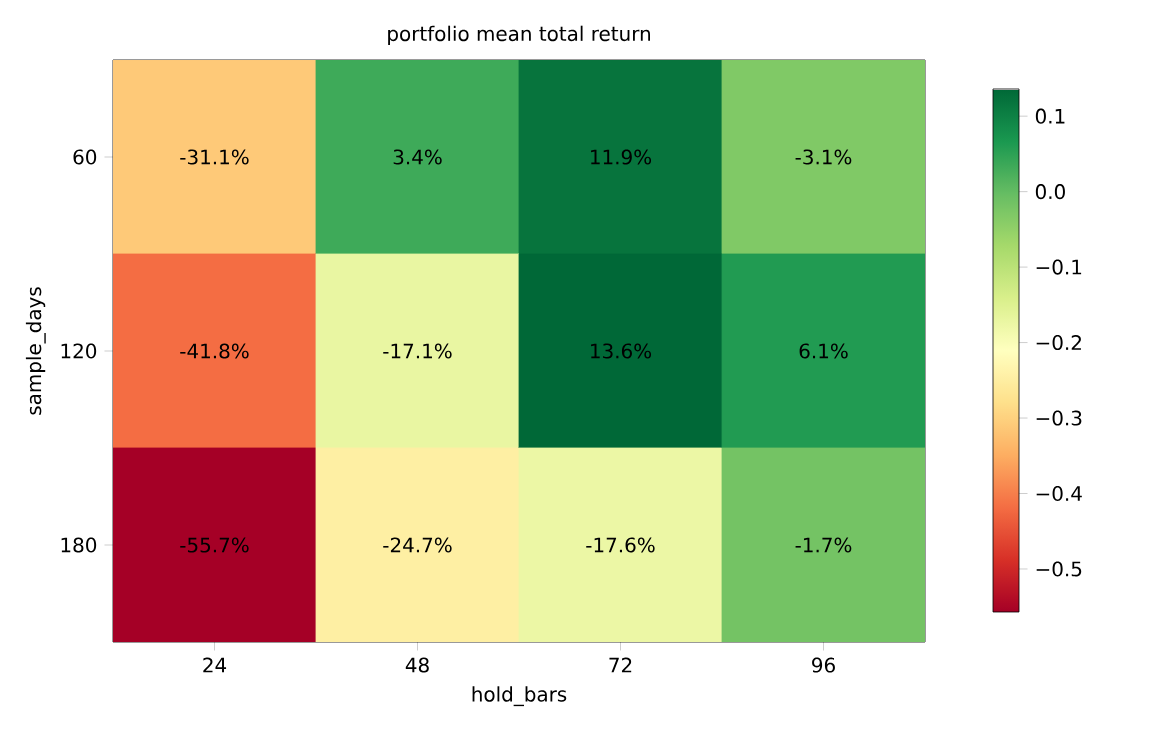  Describe the element at coordinates (519, 696) in the screenshot. I see `x-axis-title: hold_bars` at that location.